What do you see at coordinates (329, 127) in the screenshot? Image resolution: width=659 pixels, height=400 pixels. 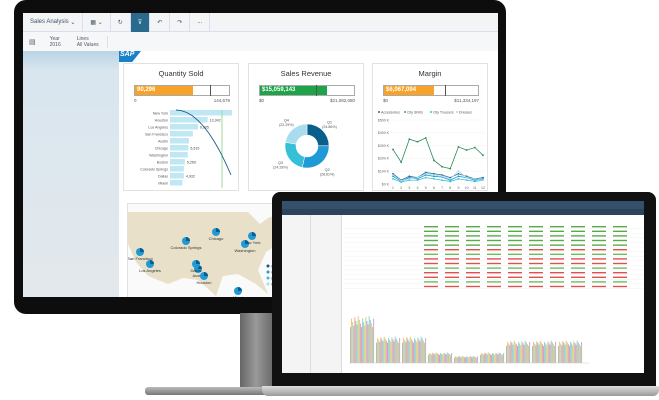 I see `slice-percent: (24.86%)` at bounding box center [329, 127].